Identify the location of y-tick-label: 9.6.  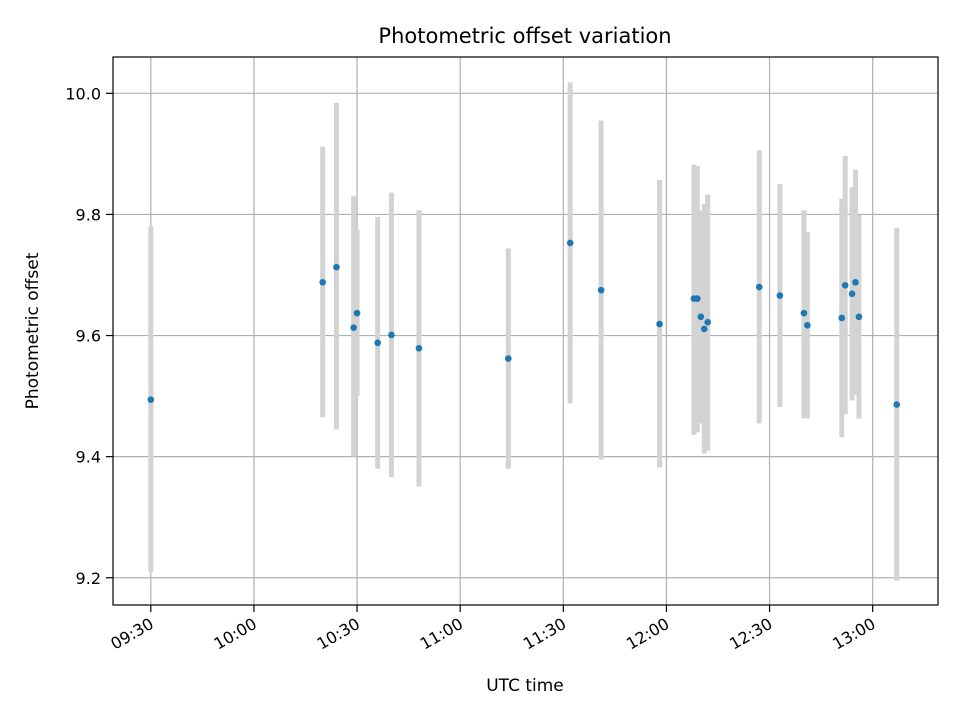
(88, 336).